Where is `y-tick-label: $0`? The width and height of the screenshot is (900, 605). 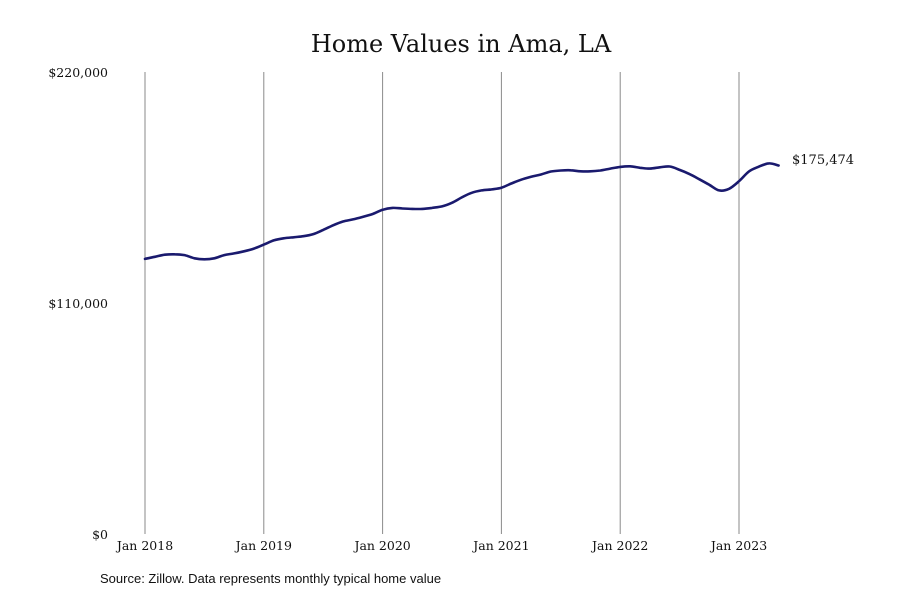
y-tick-label: $0 is located at coordinates (100, 534).